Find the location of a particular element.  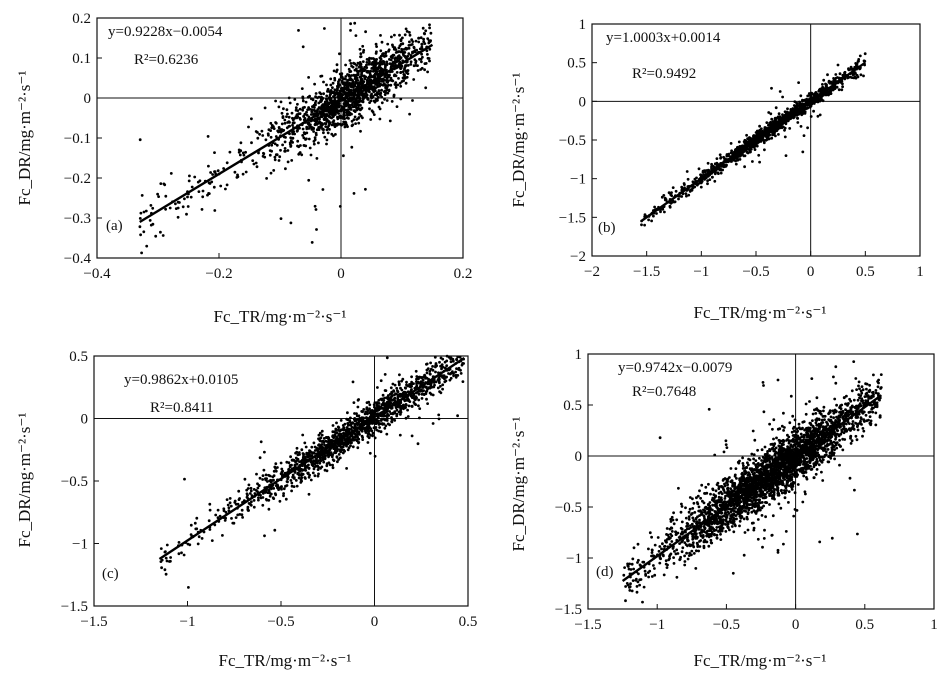

x-tick-label: −0.2 is located at coordinates (218, 274).